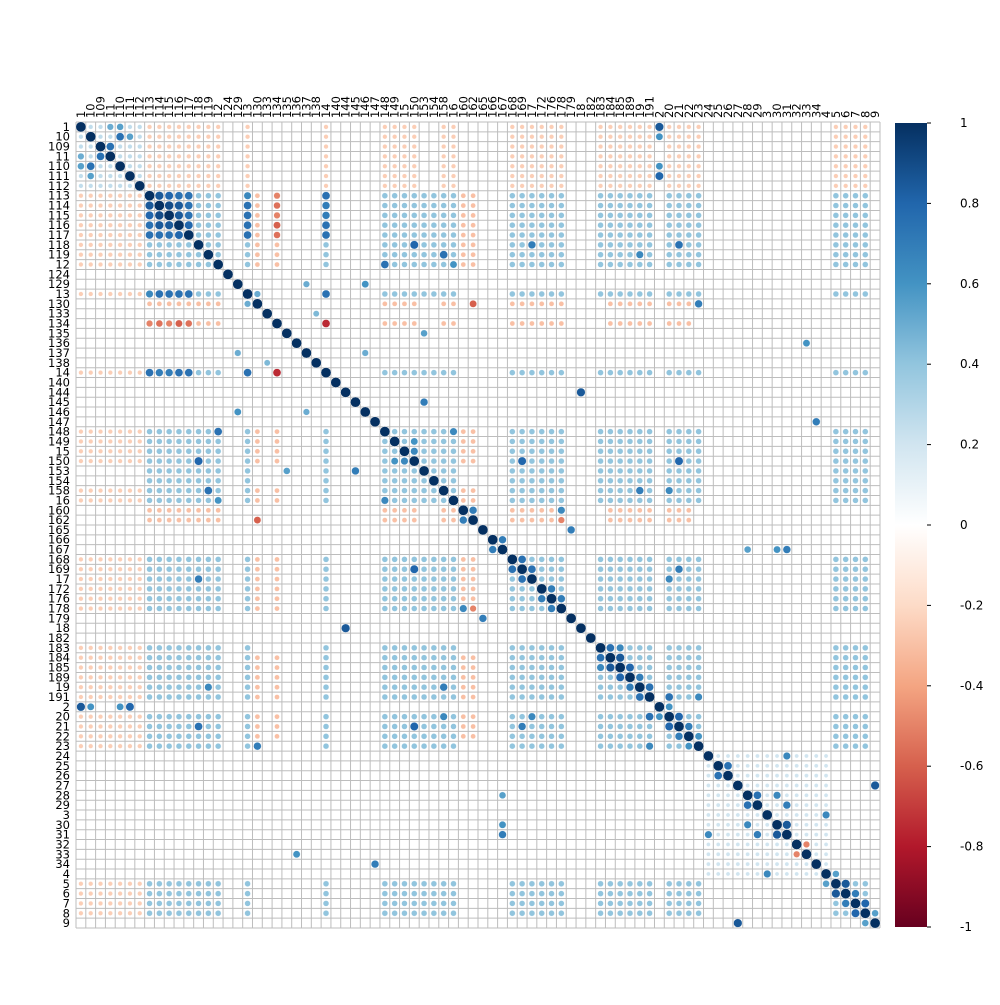 The image size is (1000, 1005). I want to click on column-label: 12, so click(218, 110).